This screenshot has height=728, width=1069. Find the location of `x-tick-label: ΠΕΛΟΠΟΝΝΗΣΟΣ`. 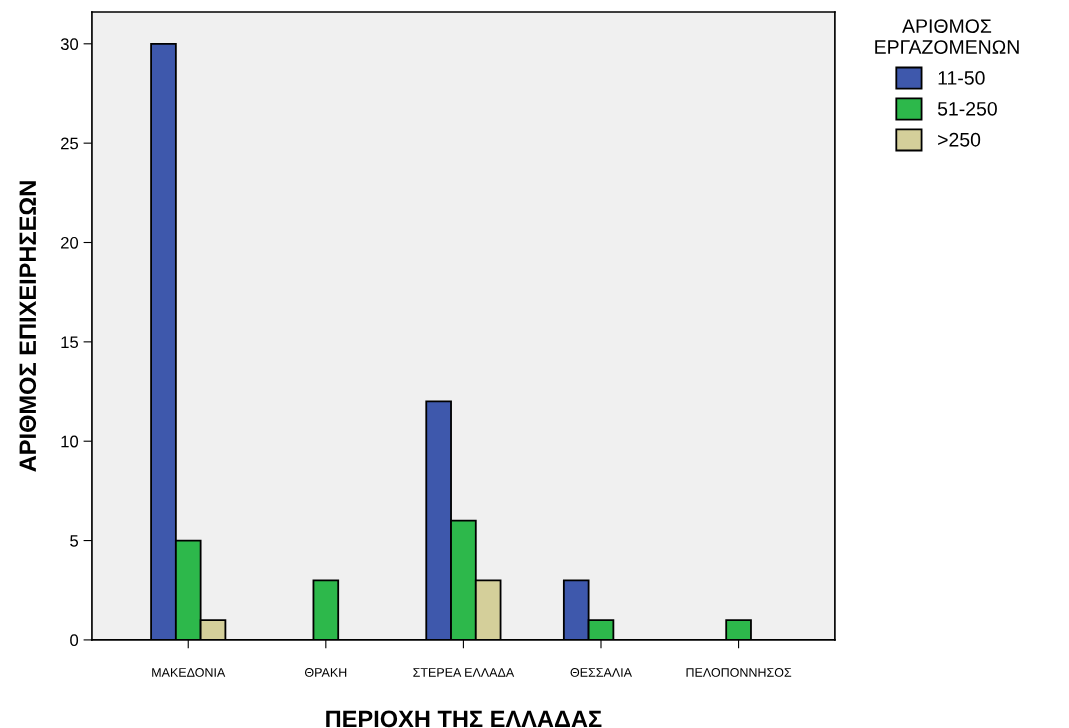

x-tick-label: ΠΕΛΟΠΟΝΝΗΣΟΣ is located at coordinates (739, 672).